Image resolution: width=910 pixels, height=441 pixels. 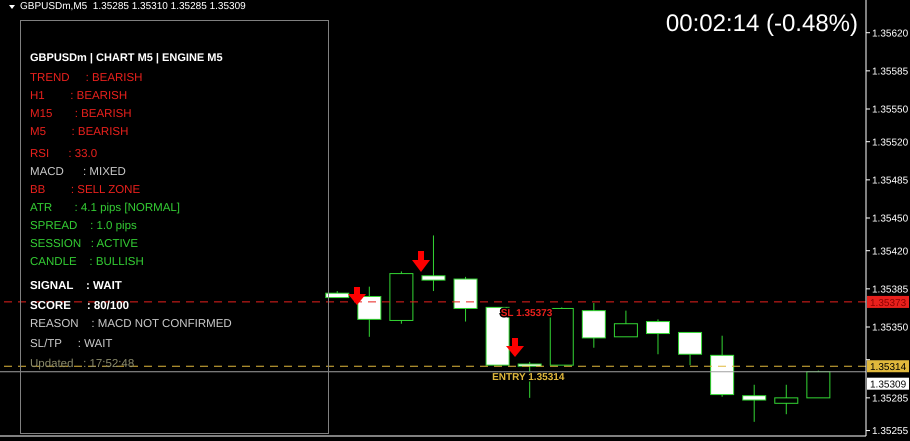 I want to click on annotation: GBPUSDm | CHART M5 | ENGINE M5, so click(x=126, y=58).